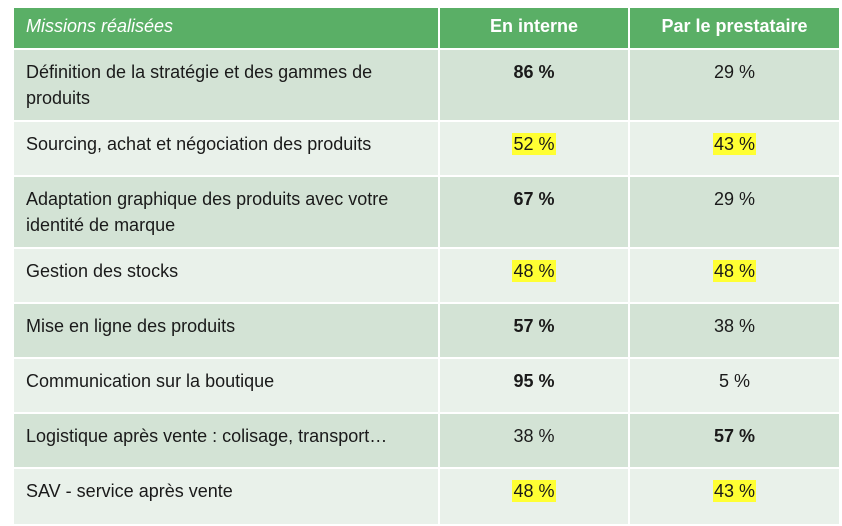 This screenshot has width=842, height=526. What do you see at coordinates (734, 381) in the screenshot?
I see `value-text: 5 %` at bounding box center [734, 381].